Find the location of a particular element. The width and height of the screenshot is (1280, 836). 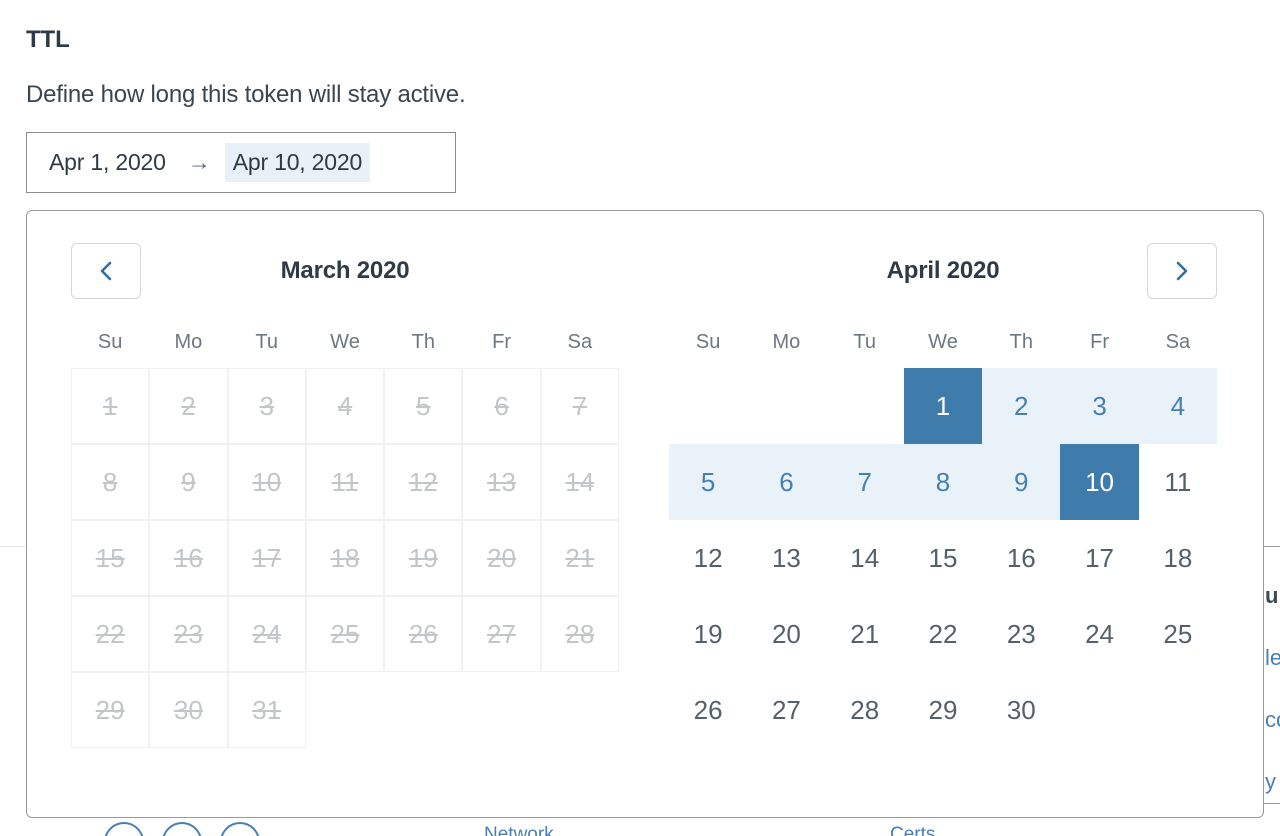

day-cell-28: 28 is located at coordinates (865, 709).